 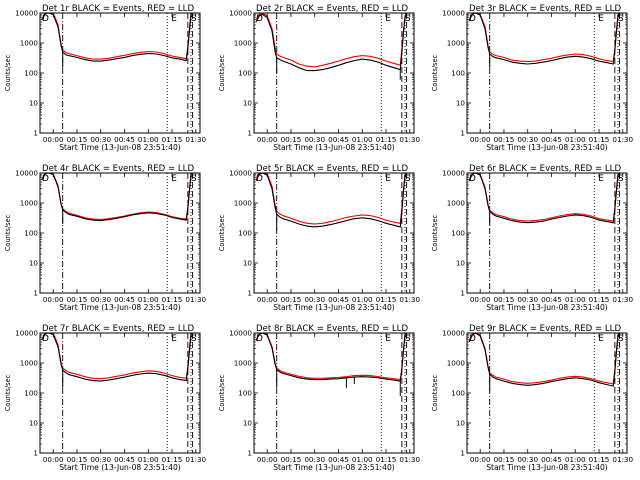 I want to click on panel-title: Det 7r BLACK = Events, RED = LLD, so click(x=118, y=329).